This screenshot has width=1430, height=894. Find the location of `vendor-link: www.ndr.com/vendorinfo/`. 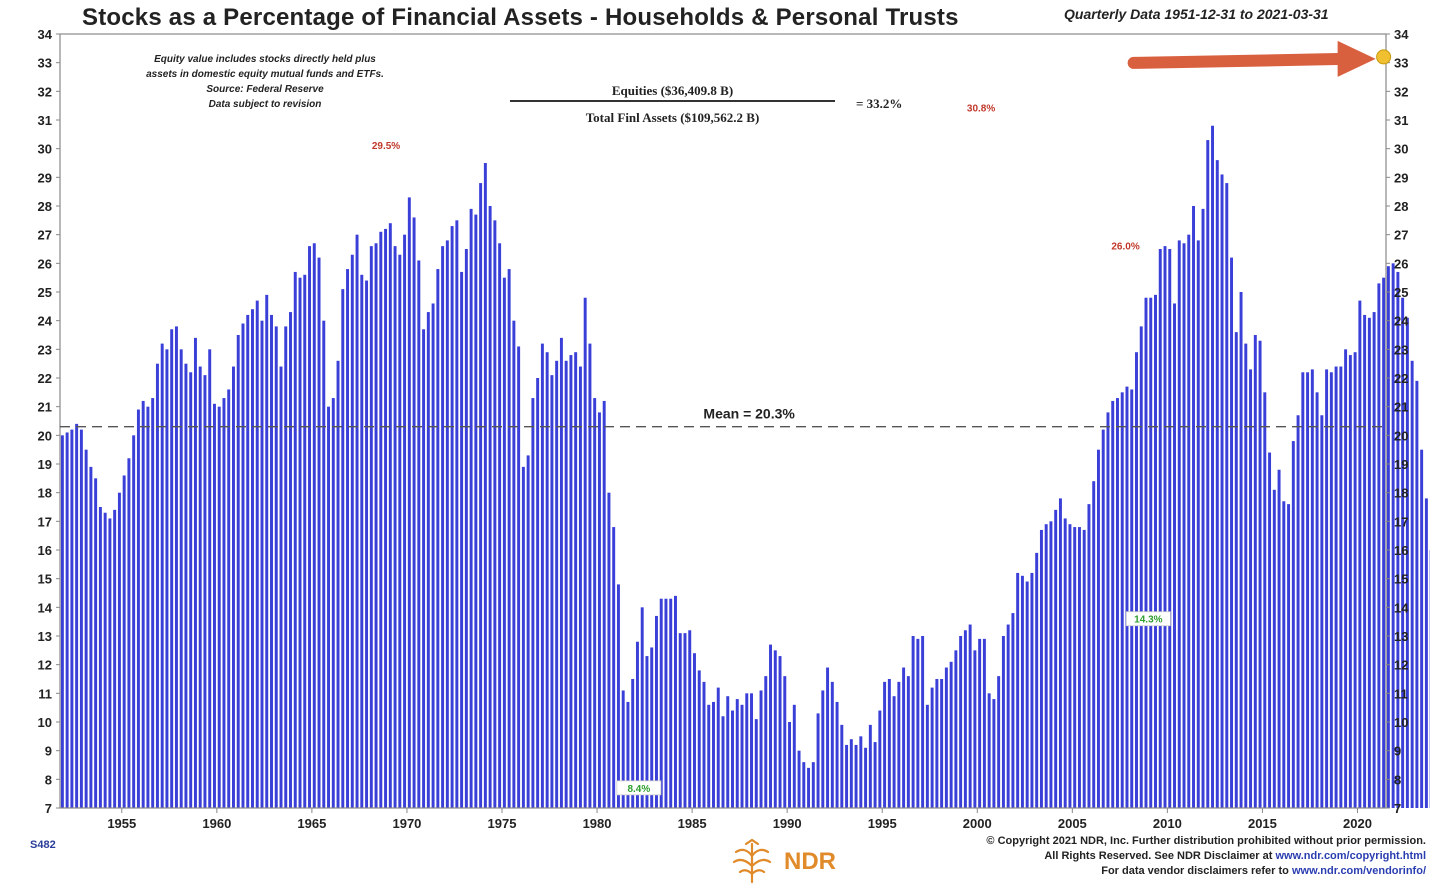

vendor-link: www.ndr.com/vendorinfo/ is located at coordinates (1358, 871).